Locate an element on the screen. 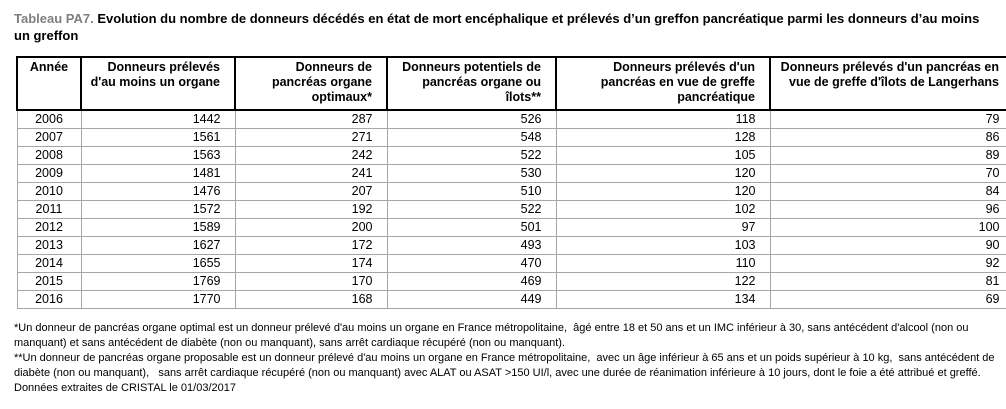 This screenshot has height=409, width=1006. value-cell: 128 is located at coordinates (663, 137).